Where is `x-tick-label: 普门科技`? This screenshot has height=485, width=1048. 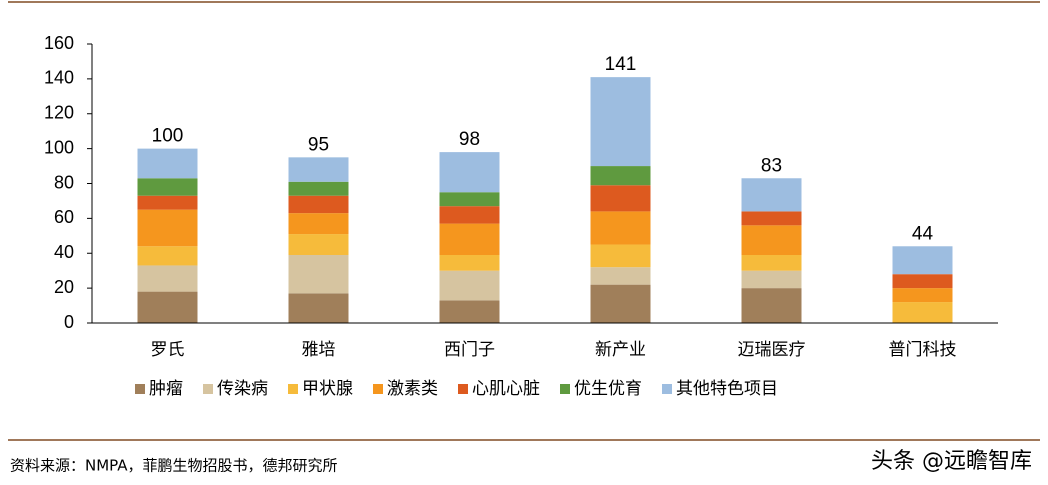 x-tick-label: 普门科技 is located at coordinates (923, 350).